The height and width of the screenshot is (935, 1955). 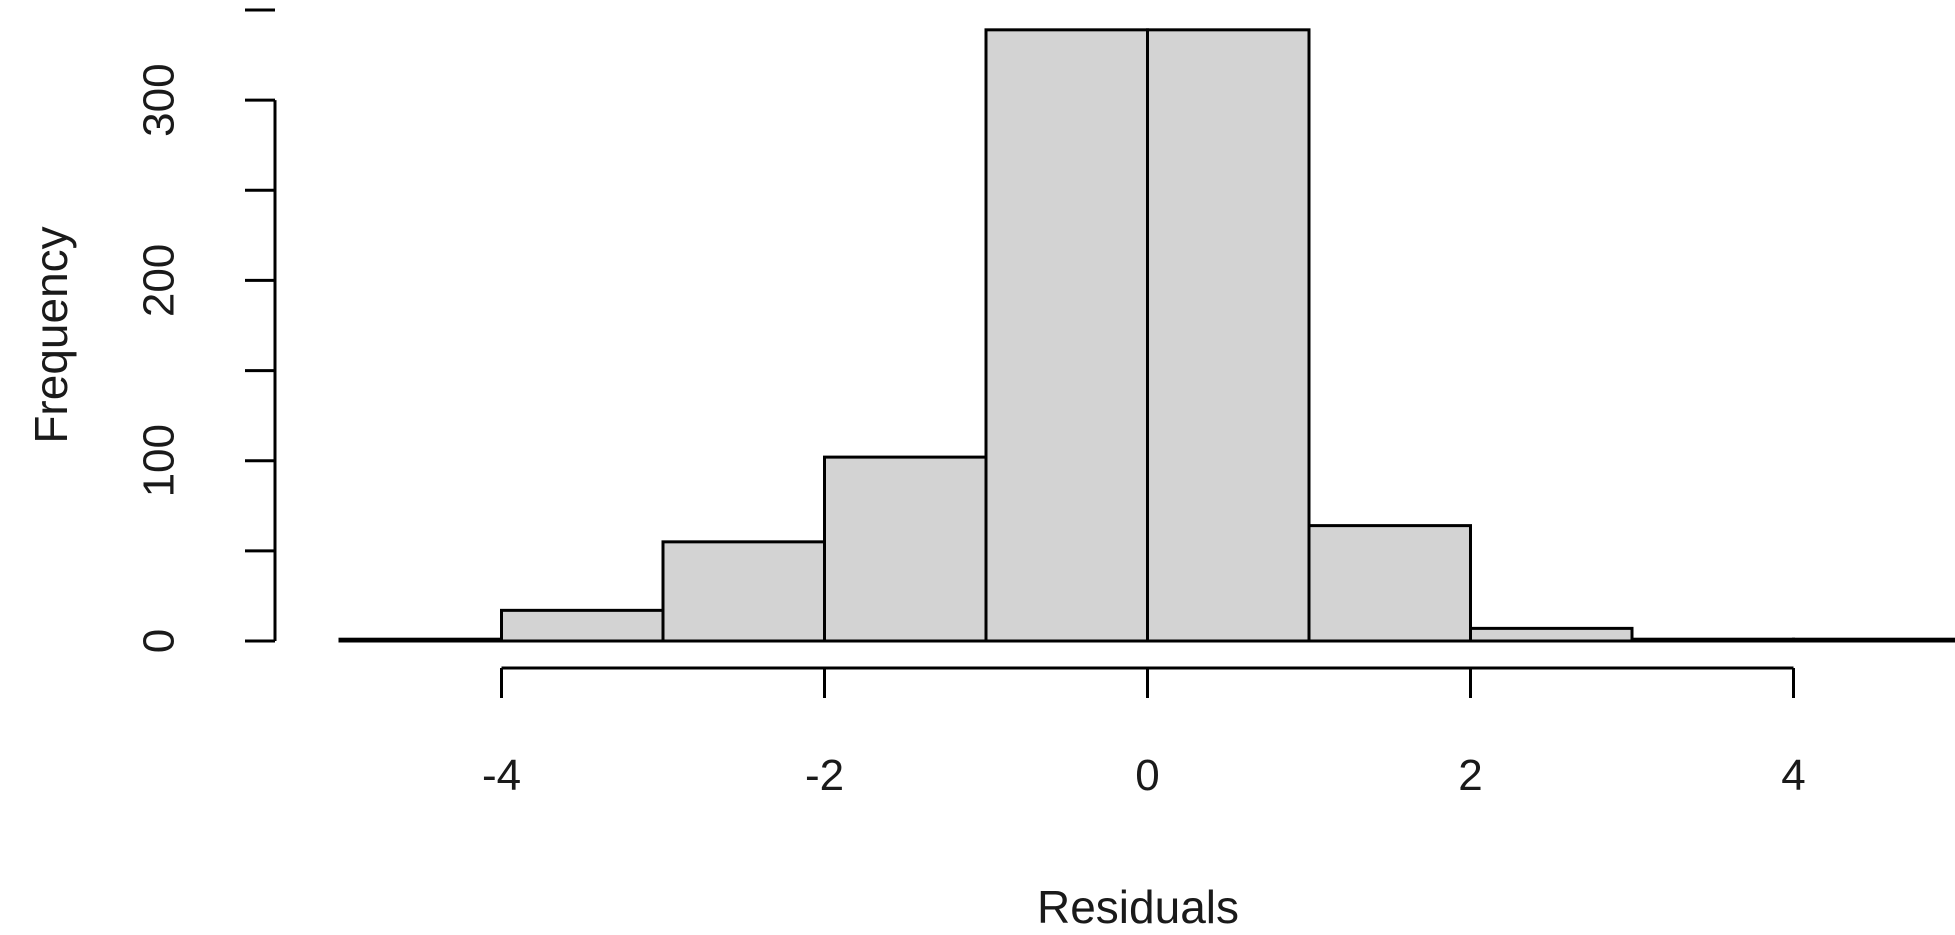 I want to click on y-tick-label-2: 200, so click(x=159, y=280).